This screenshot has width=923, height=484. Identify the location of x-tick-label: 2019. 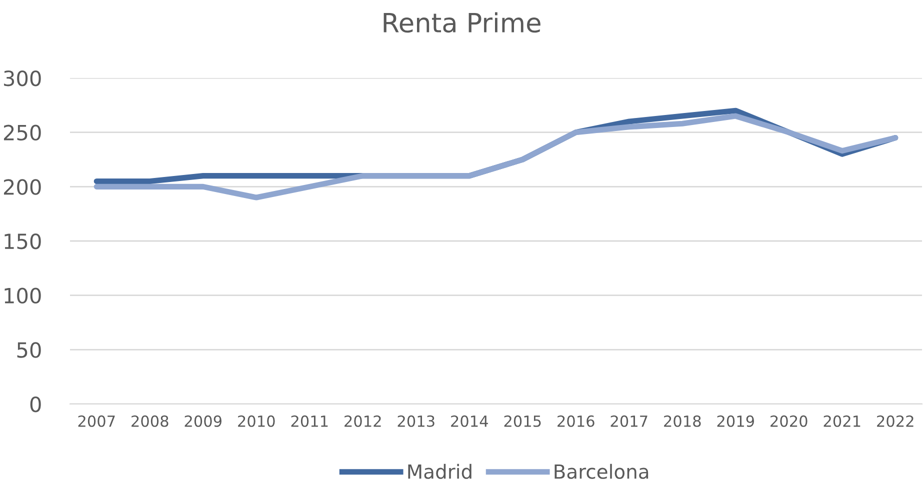
(735, 421).